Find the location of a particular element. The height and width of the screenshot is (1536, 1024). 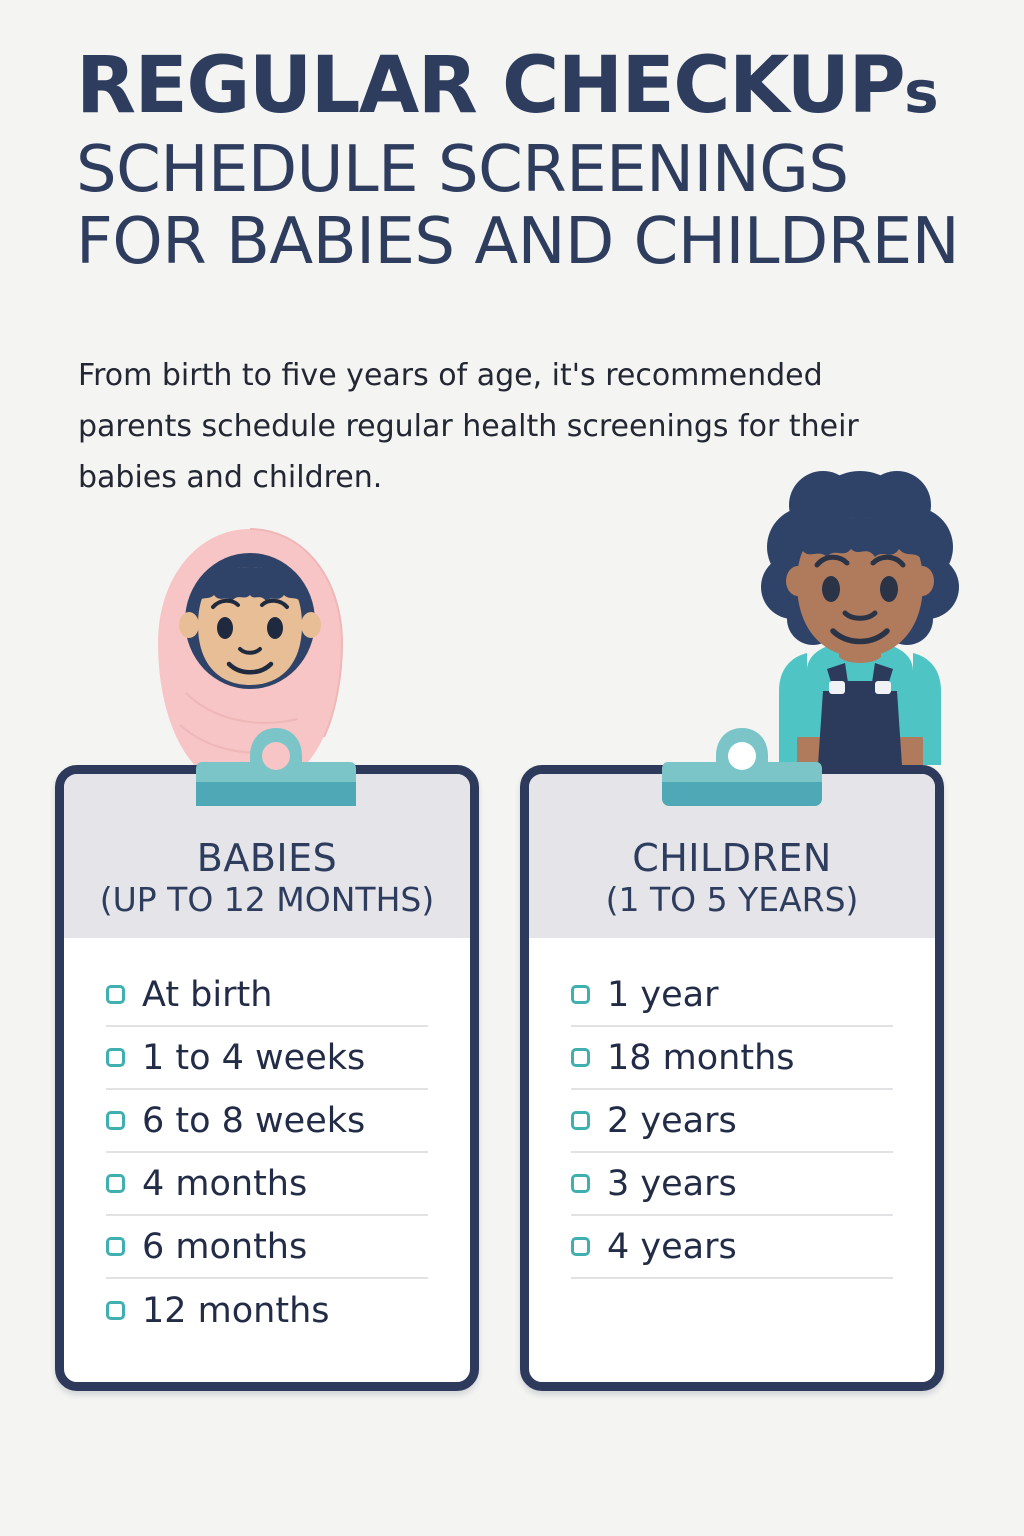

list-item: 12 months is located at coordinates (267, 1310).